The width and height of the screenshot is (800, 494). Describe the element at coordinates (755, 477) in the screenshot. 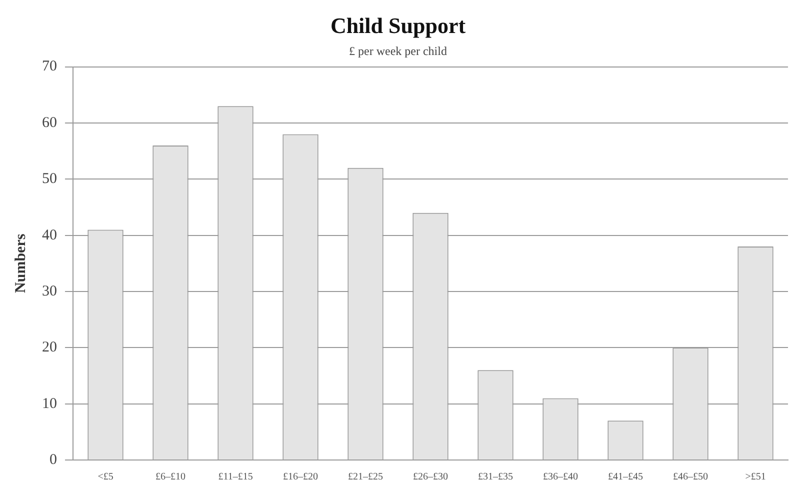

I see `x-tick-label: >£51` at that location.